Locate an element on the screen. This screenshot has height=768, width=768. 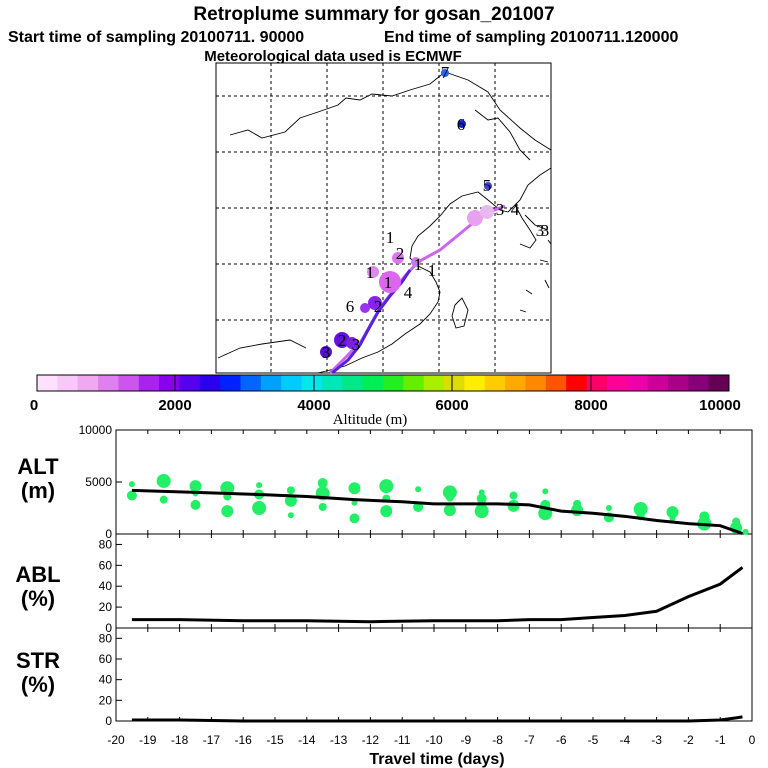
abl-panel-label: ABL is located at coordinates (37, 574).